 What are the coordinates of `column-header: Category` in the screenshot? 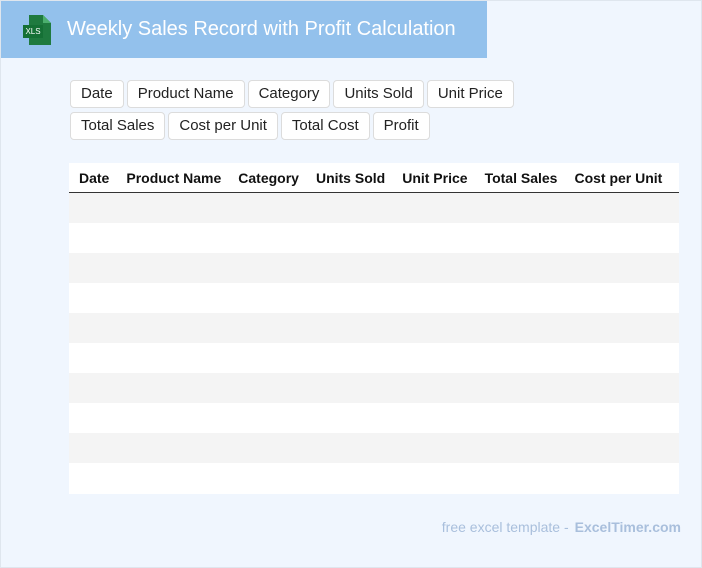 It's located at (267, 178).